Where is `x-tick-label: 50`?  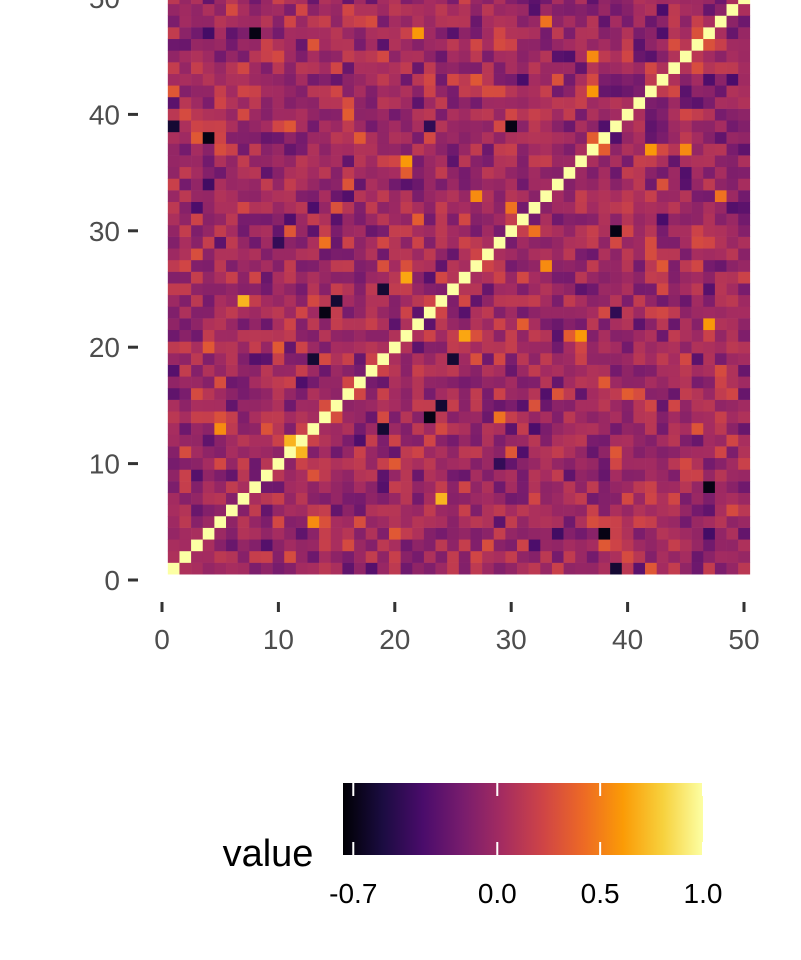 x-tick-label: 50 is located at coordinates (743, 639).